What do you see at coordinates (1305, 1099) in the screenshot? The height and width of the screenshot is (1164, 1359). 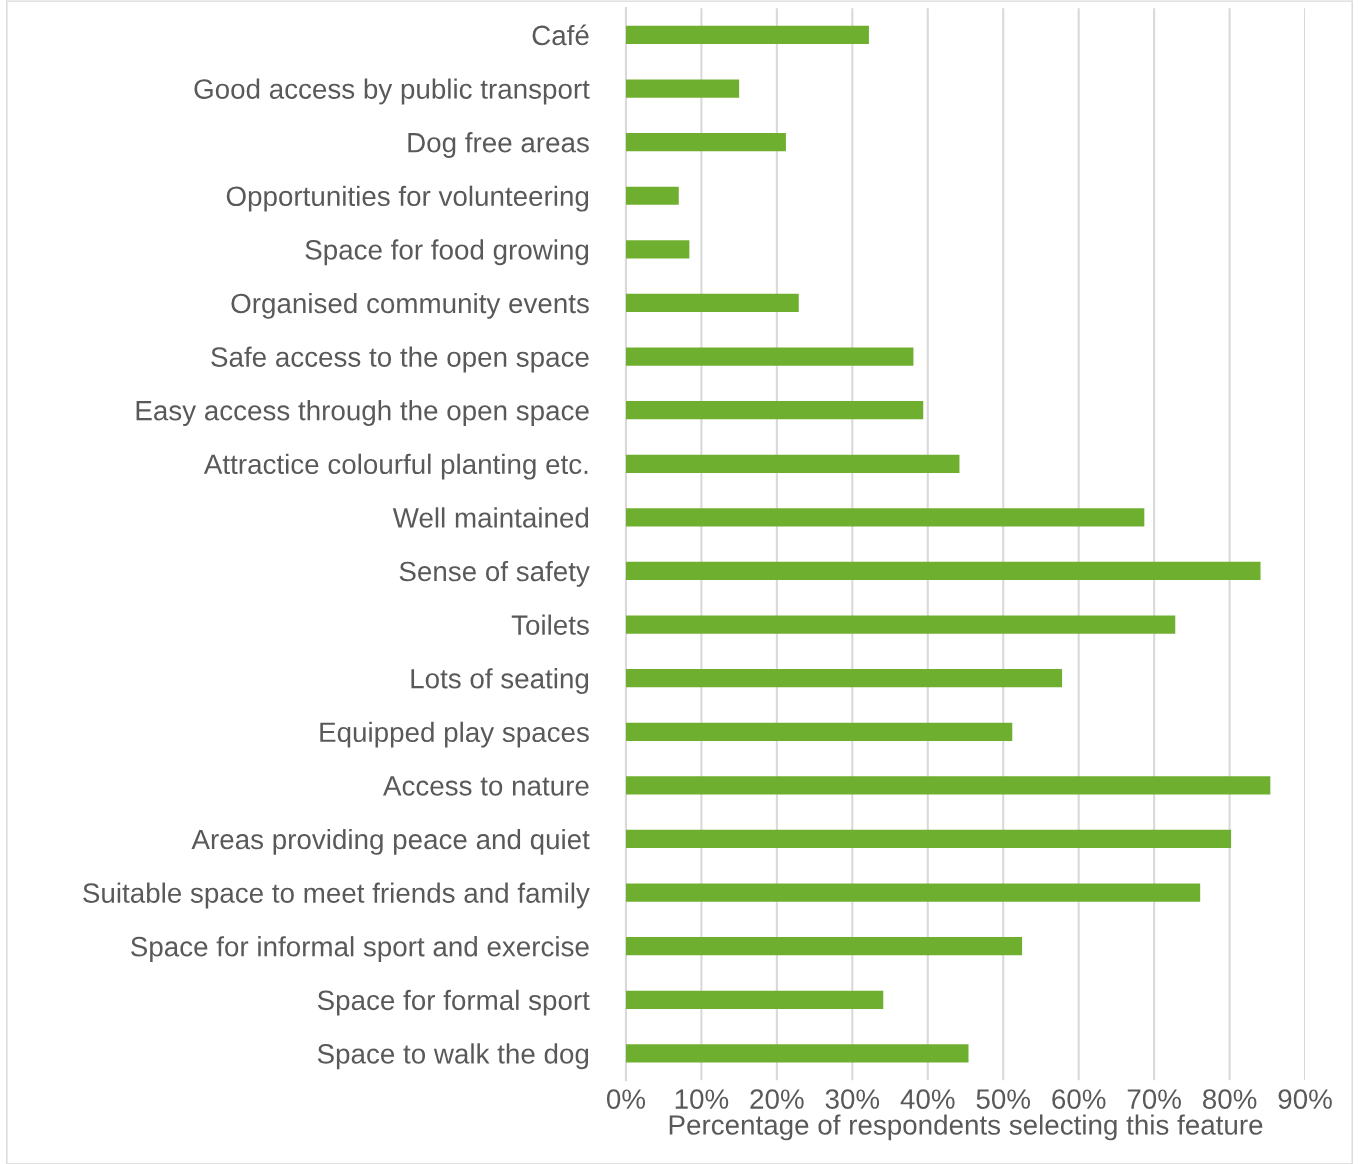 I see `x-tick-label: 90%` at bounding box center [1305, 1099].